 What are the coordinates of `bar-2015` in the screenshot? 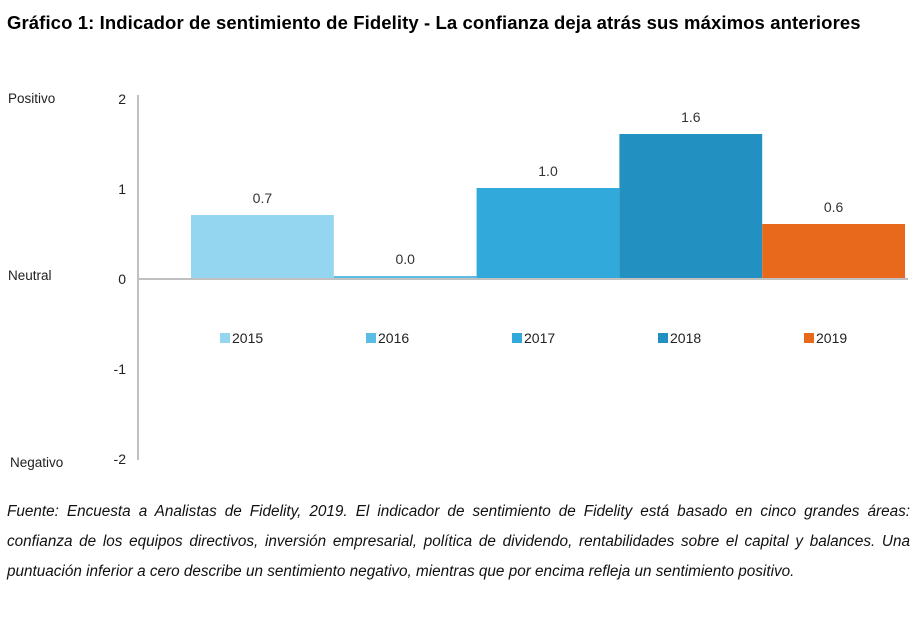 It's located at (262, 246).